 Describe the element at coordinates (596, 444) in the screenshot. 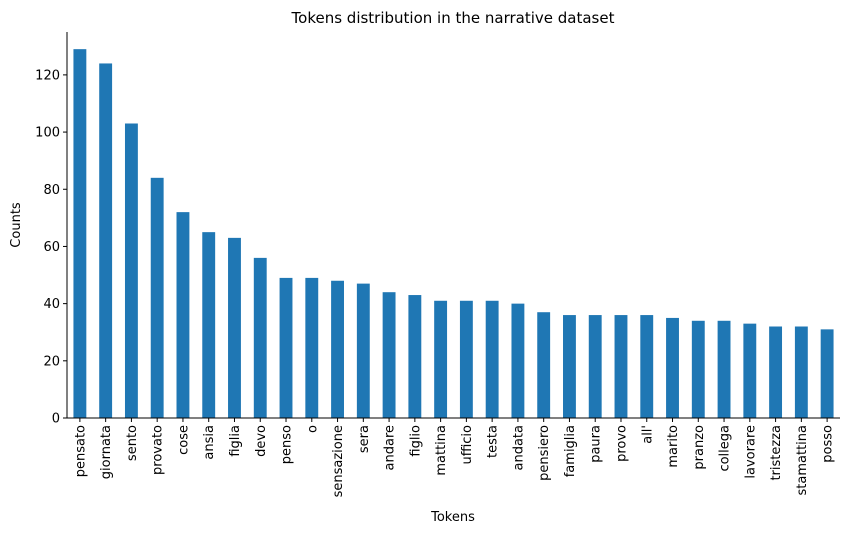

I see `x-tick-label: paura` at that location.